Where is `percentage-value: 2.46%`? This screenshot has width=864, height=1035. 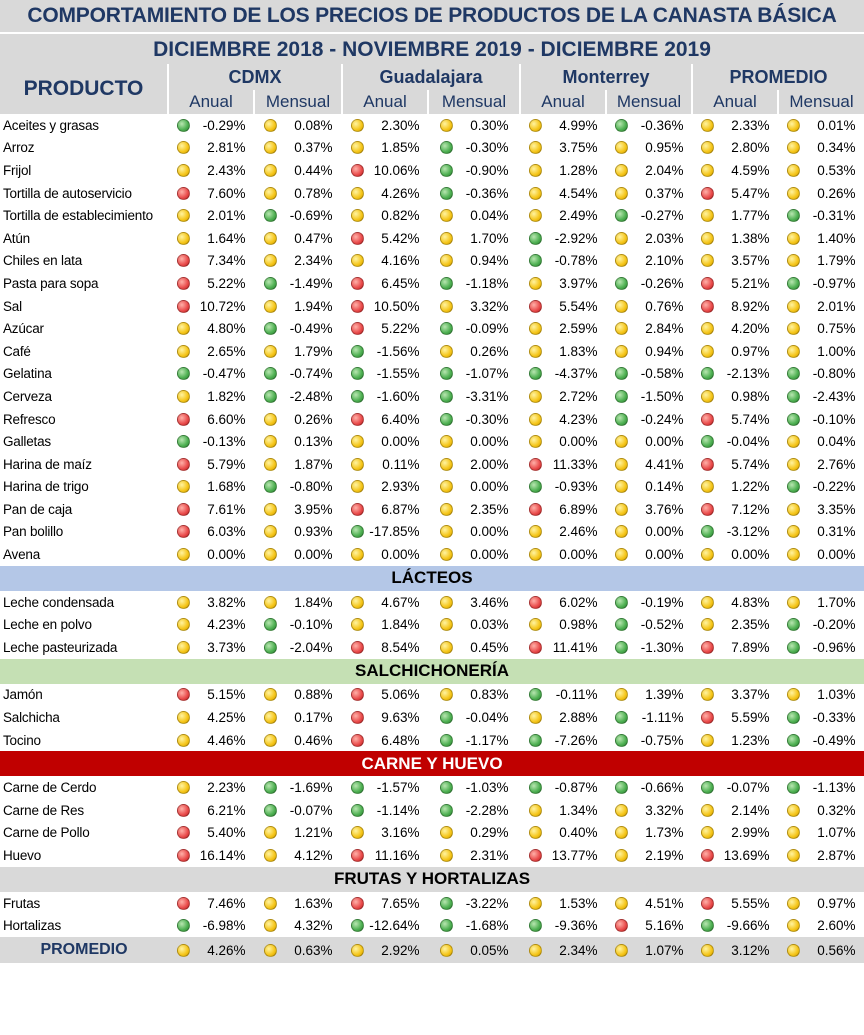 percentage-value: 2.46% is located at coordinates (578, 532).